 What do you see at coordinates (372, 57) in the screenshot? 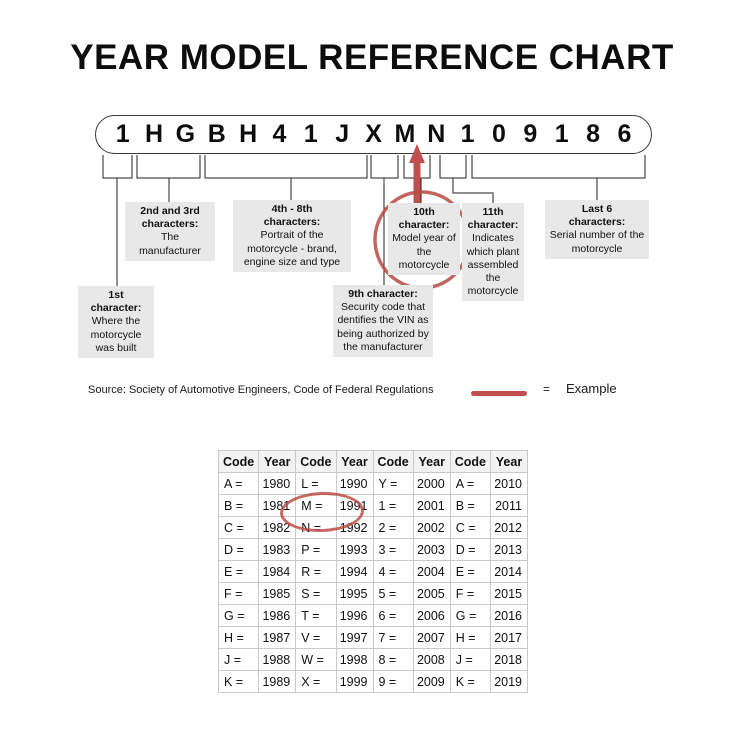
I see `page-title: YEAR MODEL REFERENCE CHART` at bounding box center [372, 57].